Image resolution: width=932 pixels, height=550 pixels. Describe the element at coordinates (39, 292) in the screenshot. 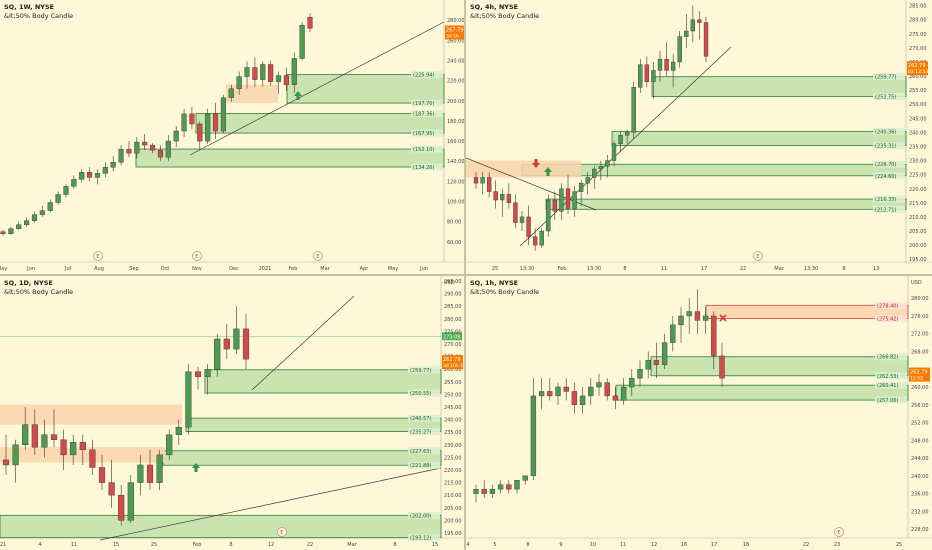

I see `indicator-label: &lt;50% Body Candle` at that location.